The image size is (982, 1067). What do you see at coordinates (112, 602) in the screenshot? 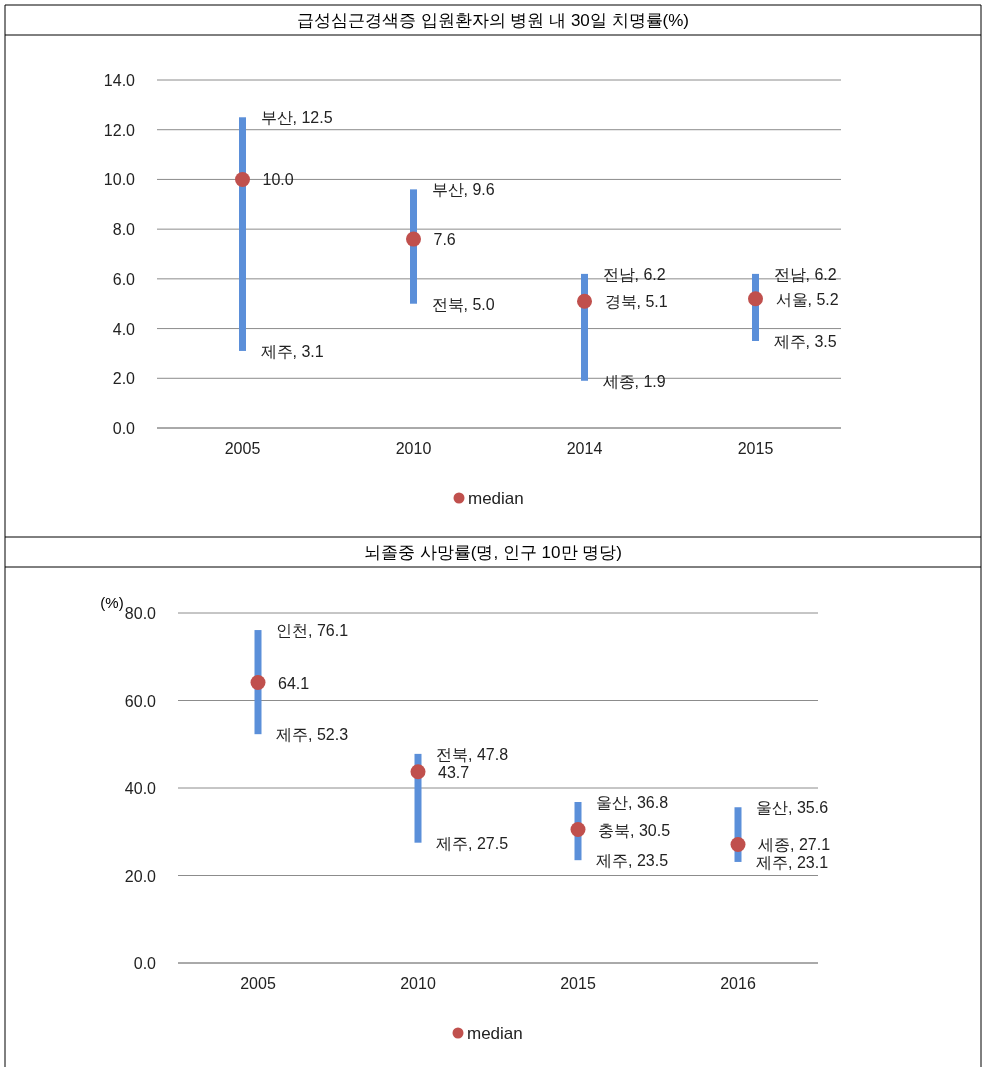
I see `y-axis-title: (%)` at bounding box center [112, 602].